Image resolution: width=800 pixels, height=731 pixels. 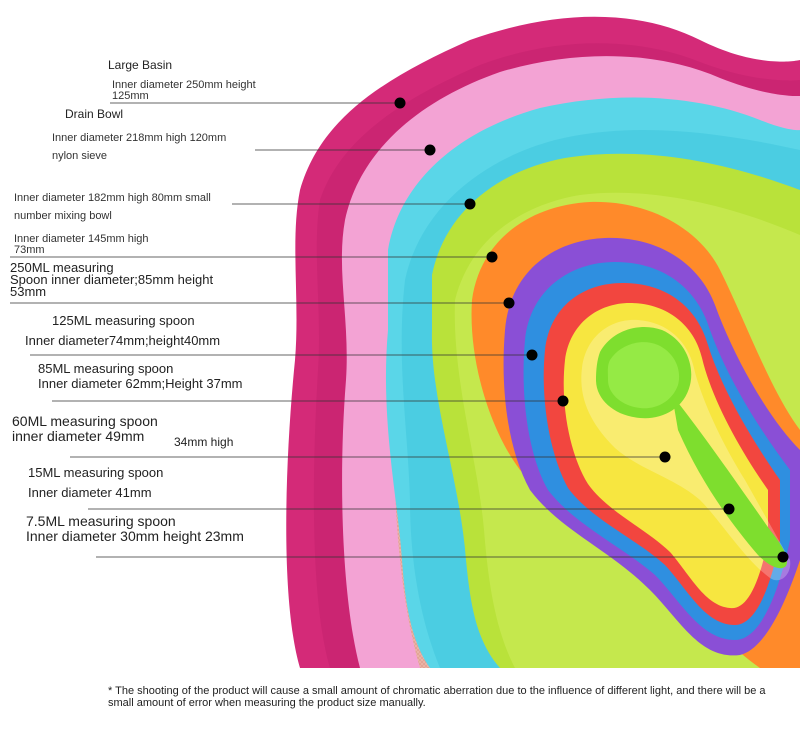 I want to click on lime-bowl-spec-line2: 73mm, so click(x=29, y=250).